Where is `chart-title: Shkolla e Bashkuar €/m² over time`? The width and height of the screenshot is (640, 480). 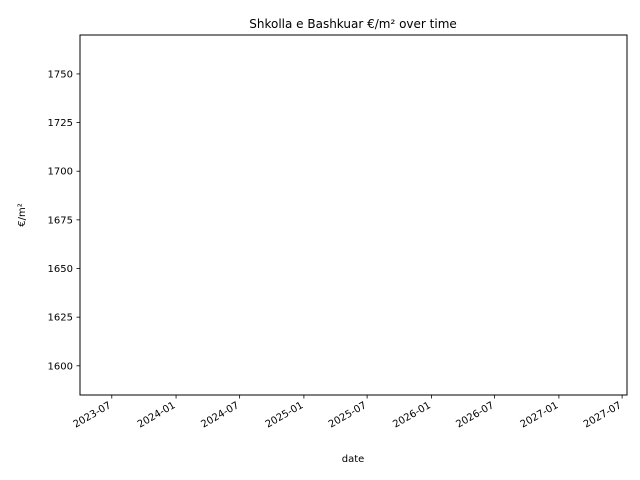
chart-title: Shkolla e Bashkuar €/m² over time is located at coordinates (353, 24).